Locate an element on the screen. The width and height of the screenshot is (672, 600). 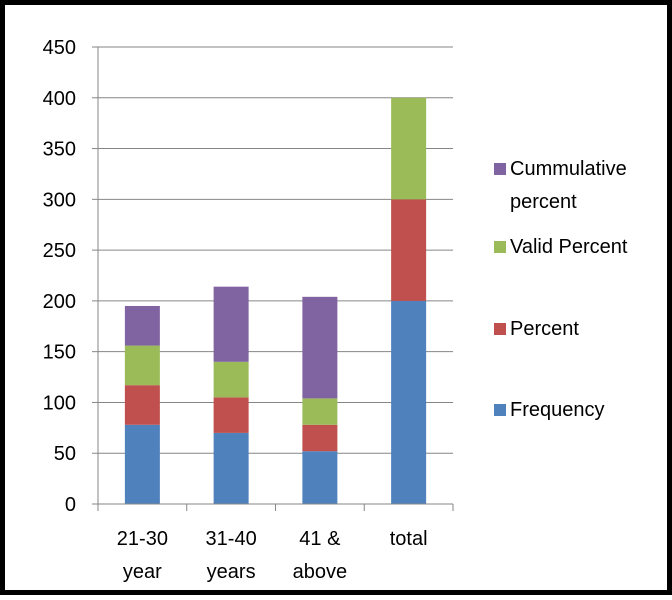
legend-label-0-0: Cummulative is located at coordinates (568, 169).